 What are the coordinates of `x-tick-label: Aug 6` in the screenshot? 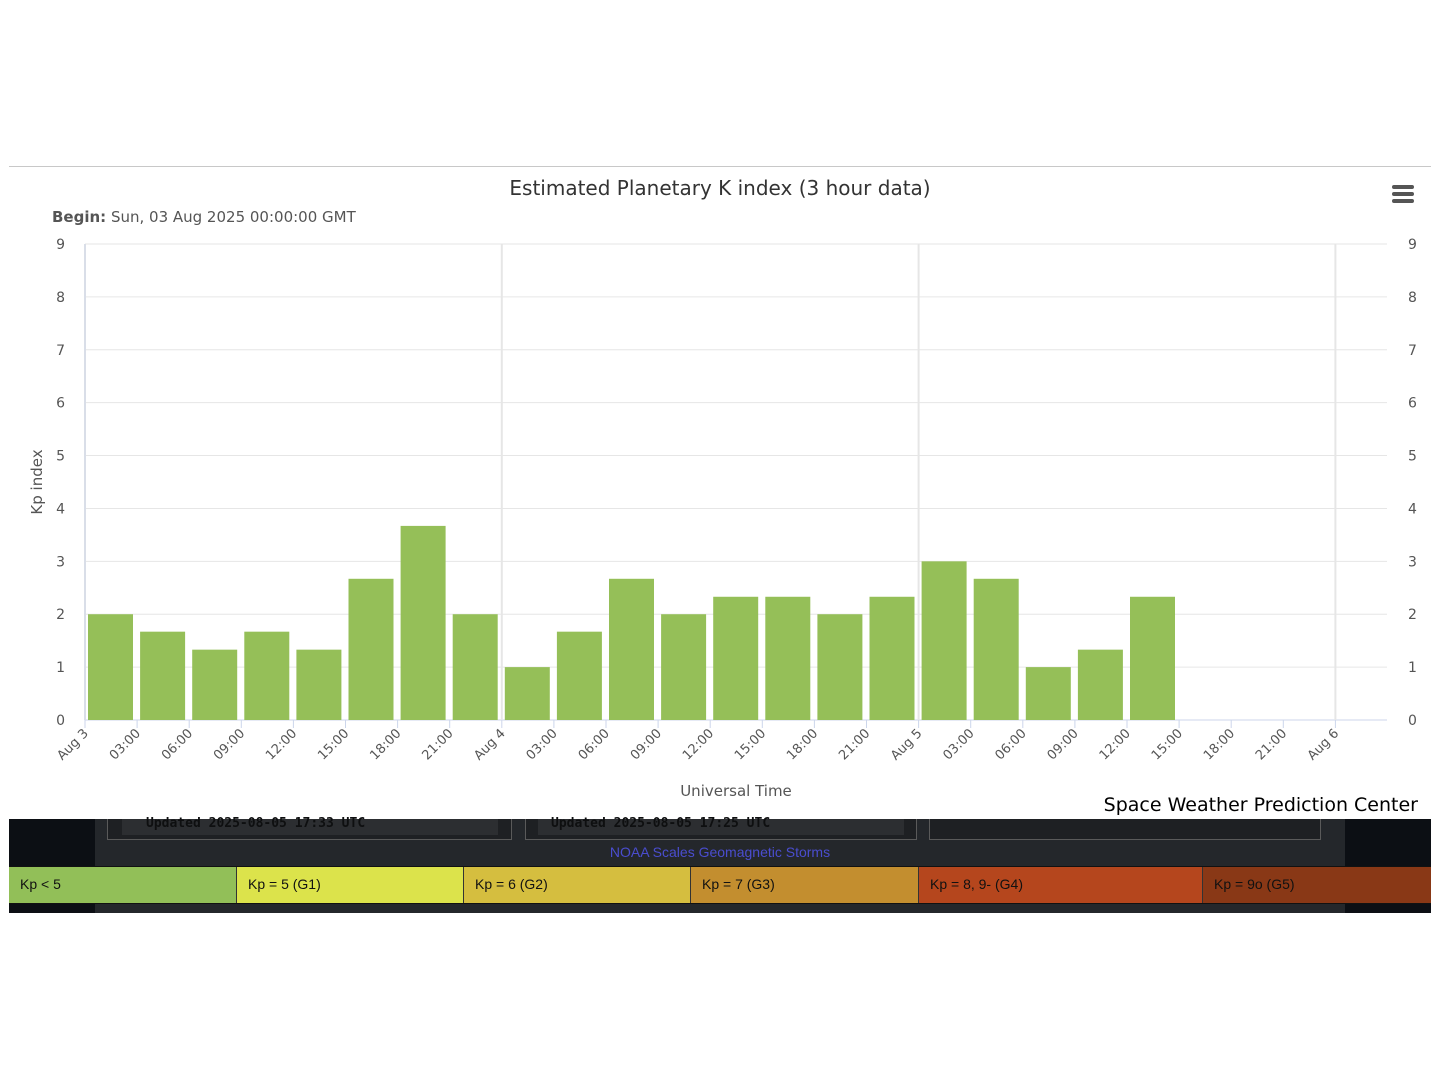 It's located at (1323, 744).